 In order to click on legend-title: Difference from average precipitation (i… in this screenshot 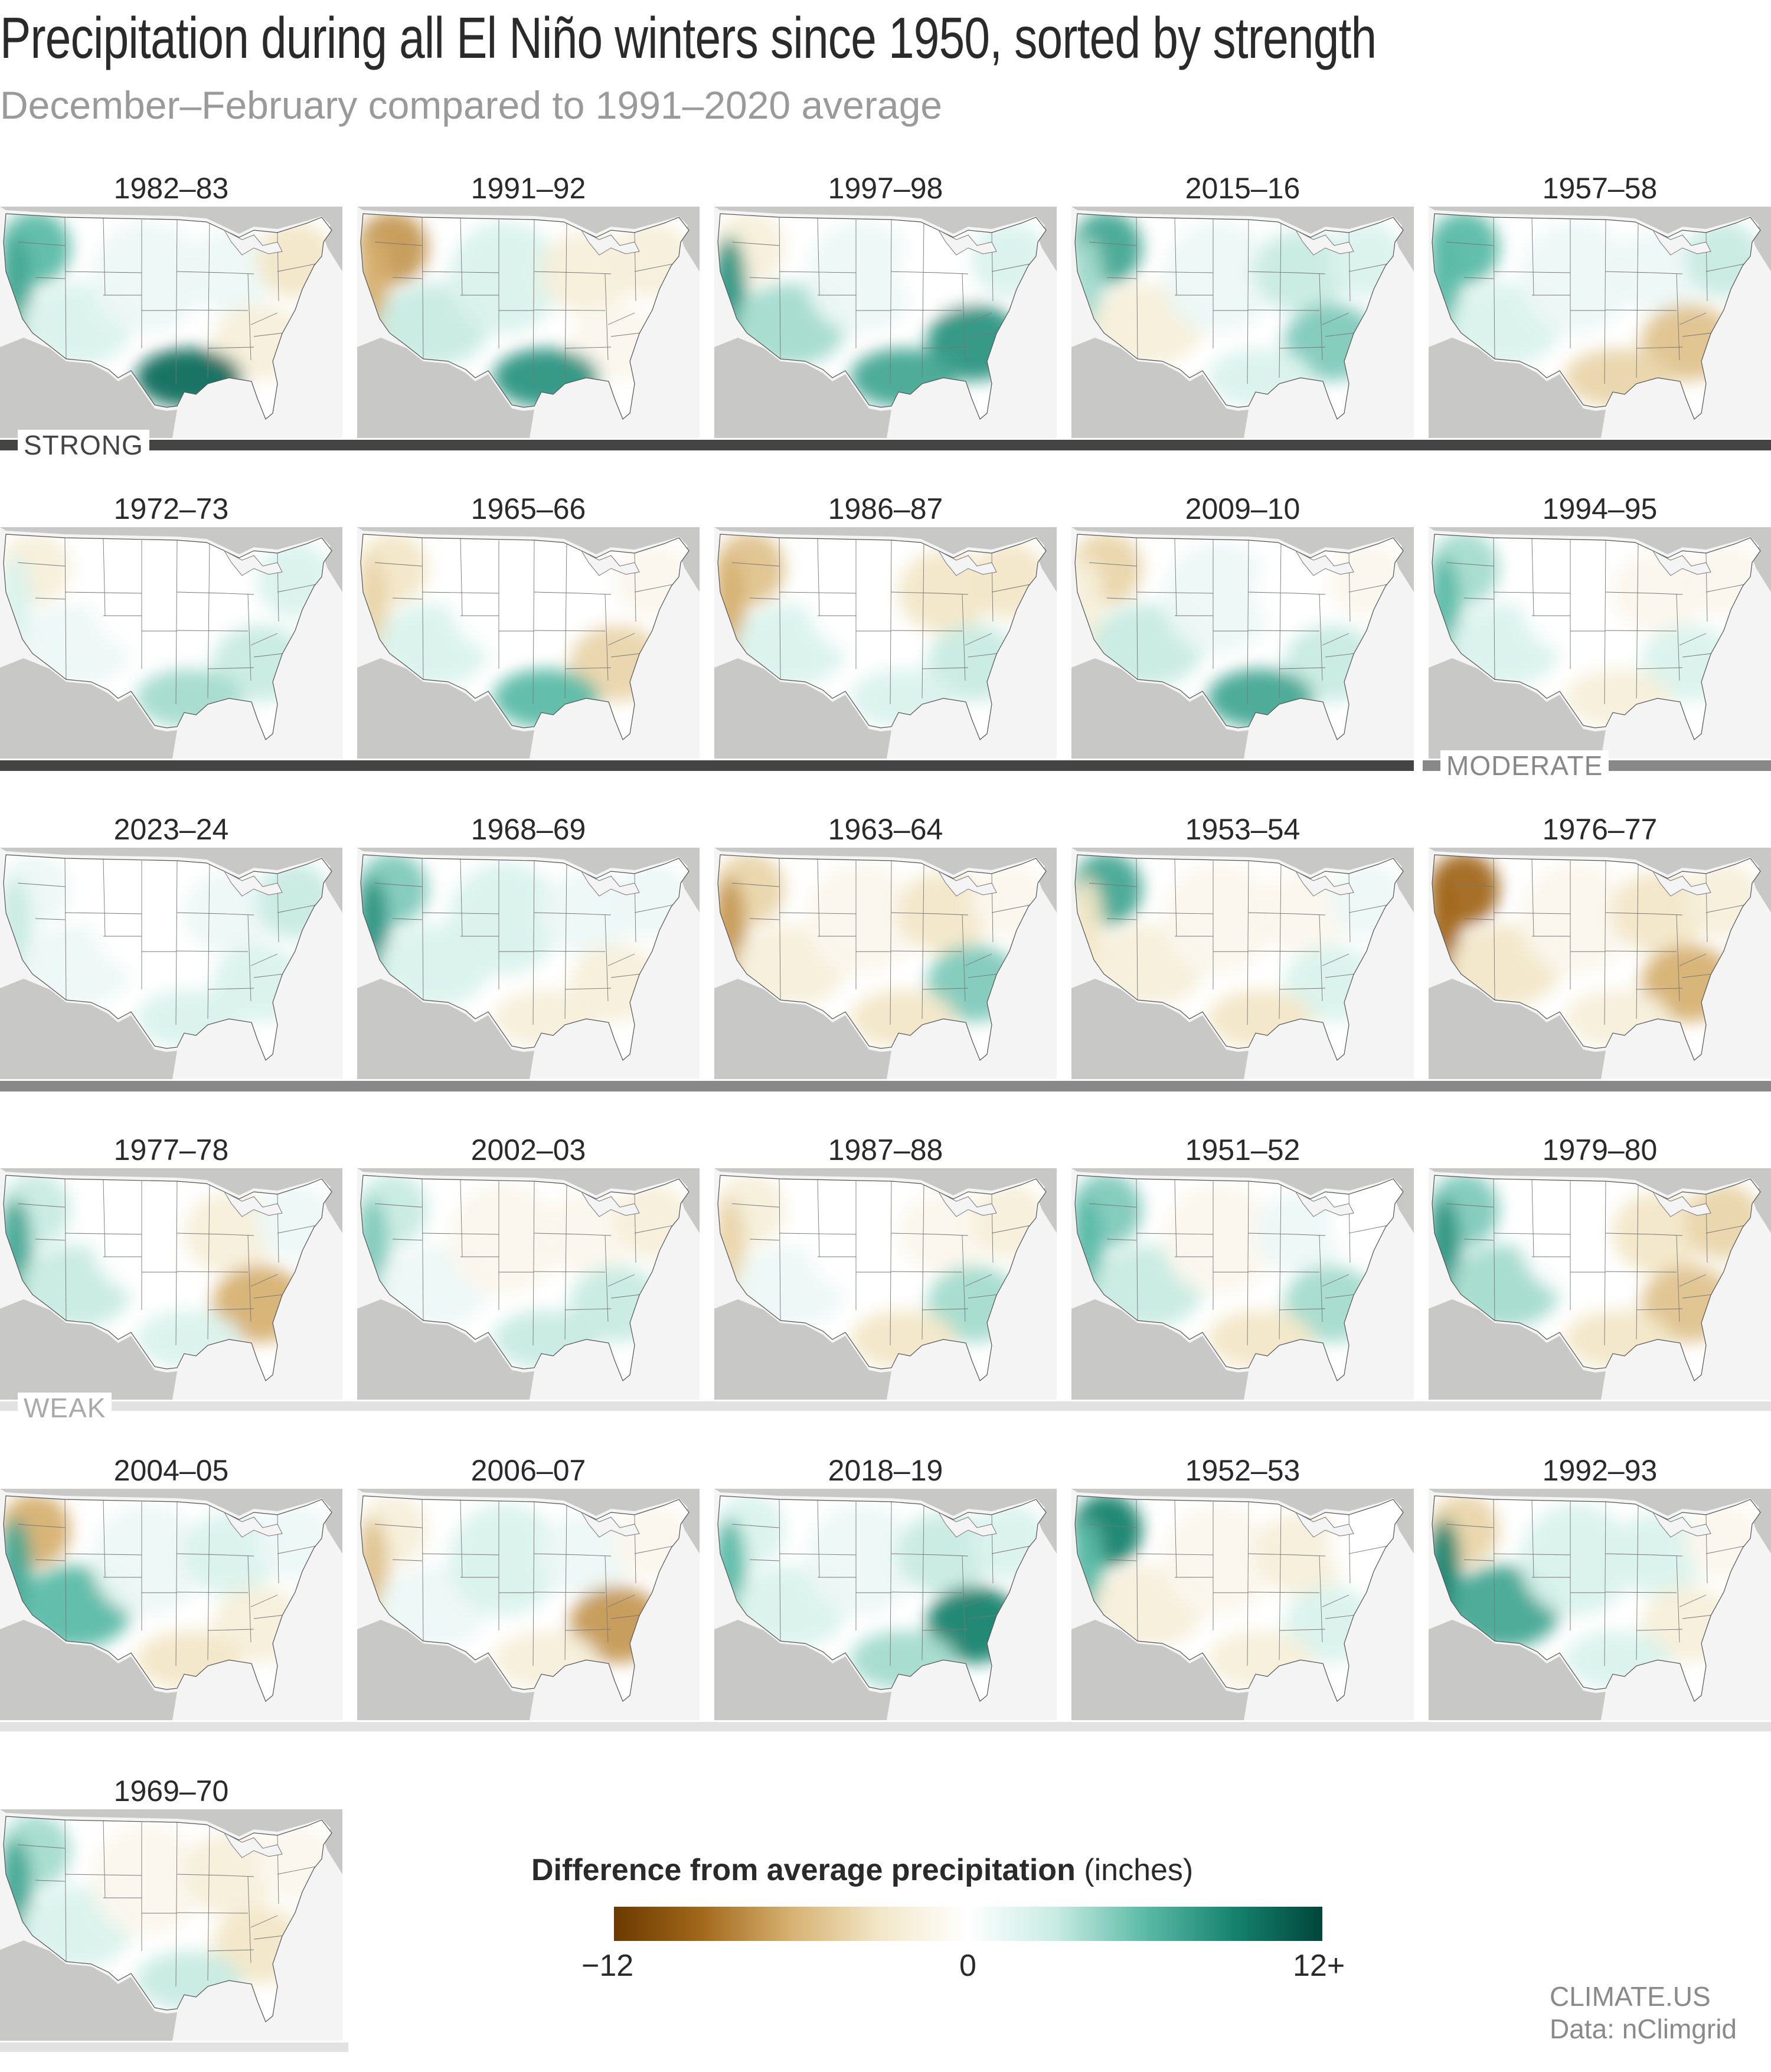, I will do `click(956, 1870)`.